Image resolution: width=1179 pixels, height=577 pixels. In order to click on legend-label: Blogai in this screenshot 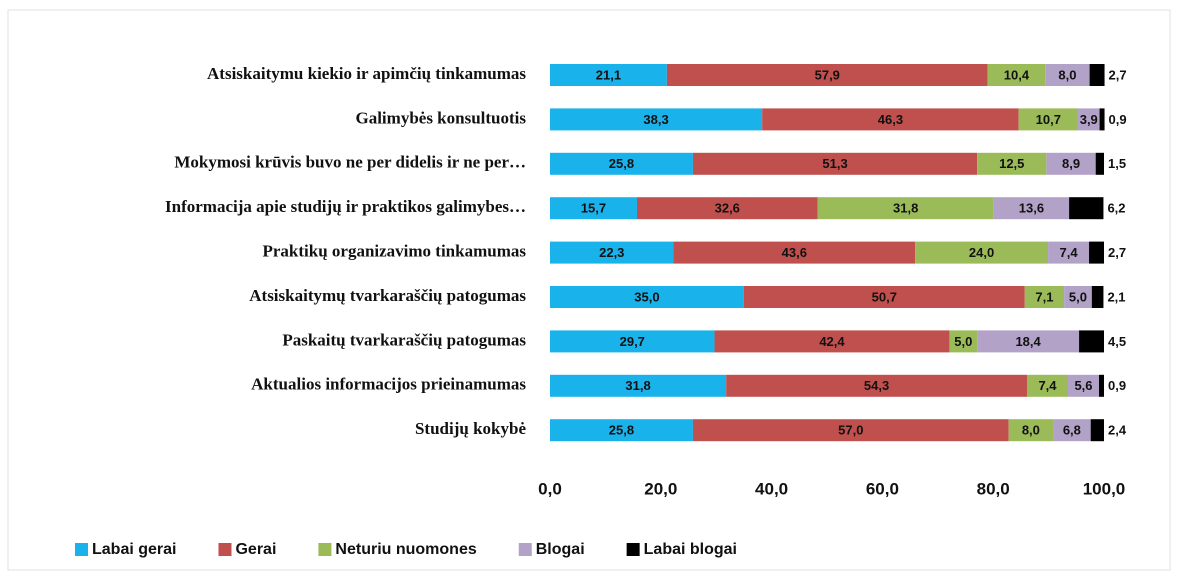, I will do `click(560, 549)`.